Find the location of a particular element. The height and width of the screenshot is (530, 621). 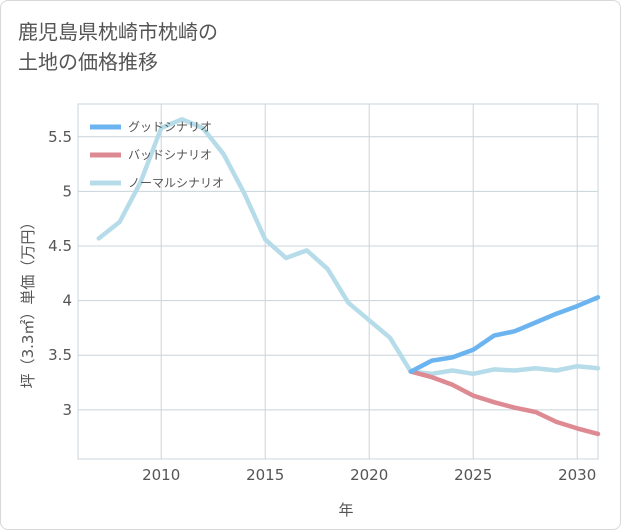

chart-title: 鹿児島県枕崎市枕崎の 土地の価格推移 is located at coordinates (118, 47).